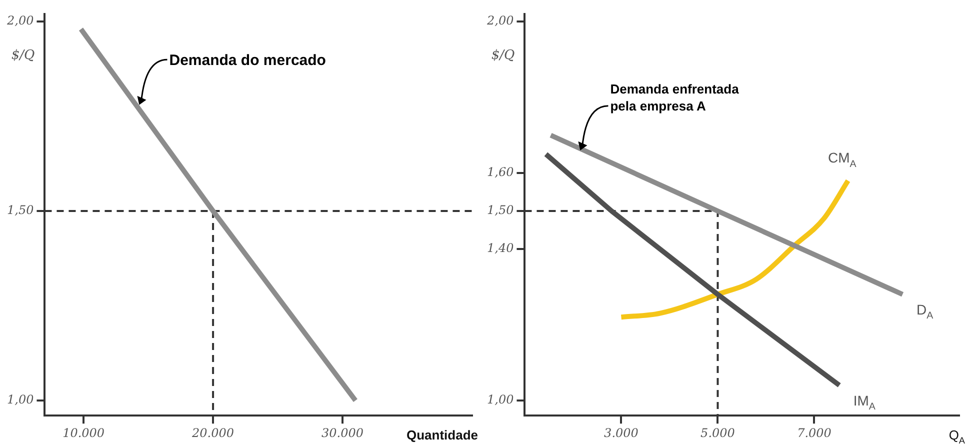 This screenshot has height=448, width=967. What do you see at coordinates (442, 435) in the screenshot?
I see `x-axis-title: Quantidade` at bounding box center [442, 435].